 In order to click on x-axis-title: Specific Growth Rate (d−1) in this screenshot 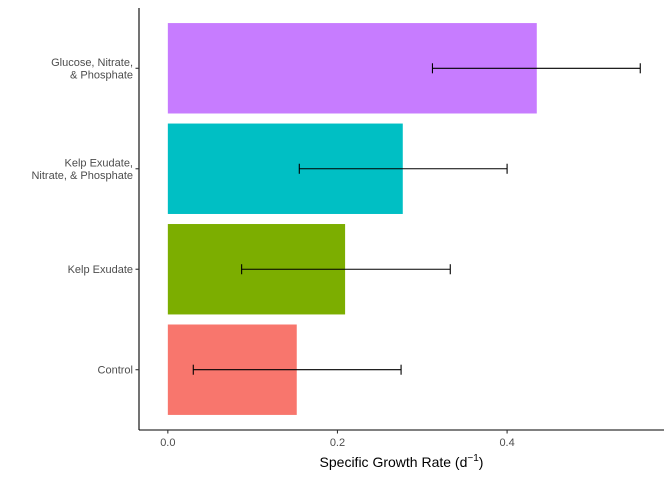, I will do `click(402, 461)`.